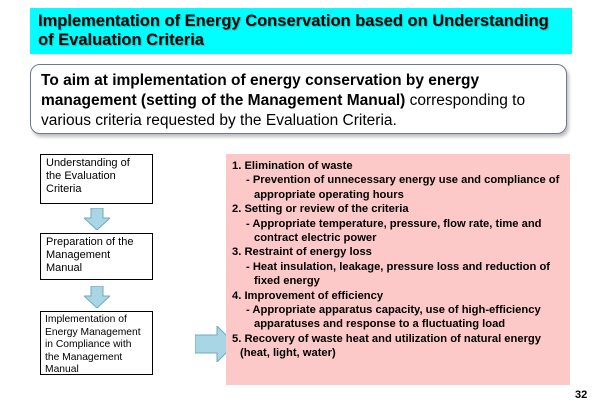 This screenshot has width=600, height=415. What do you see at coordinates (308, 295) in the screenshot?
I see `criteria-item: 4. Improvement of efficiency` at bounding box center [308, 295].